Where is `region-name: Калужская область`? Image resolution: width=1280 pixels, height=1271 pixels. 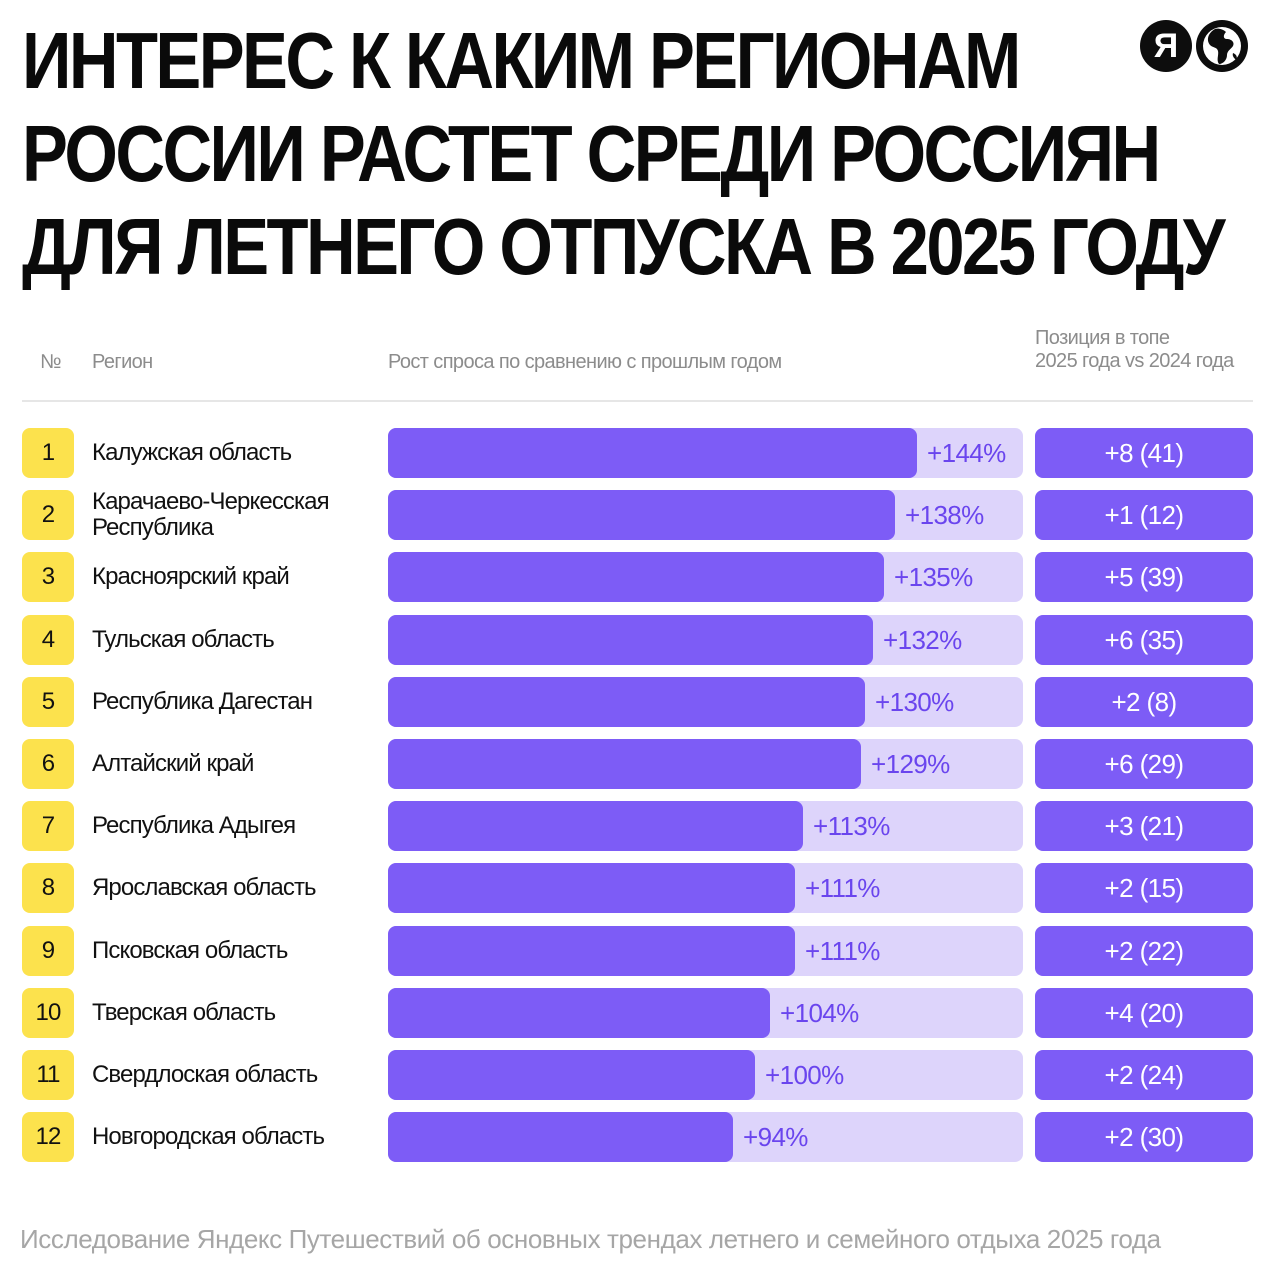 region-name: Калужская область is located at coordinates (192, 452).